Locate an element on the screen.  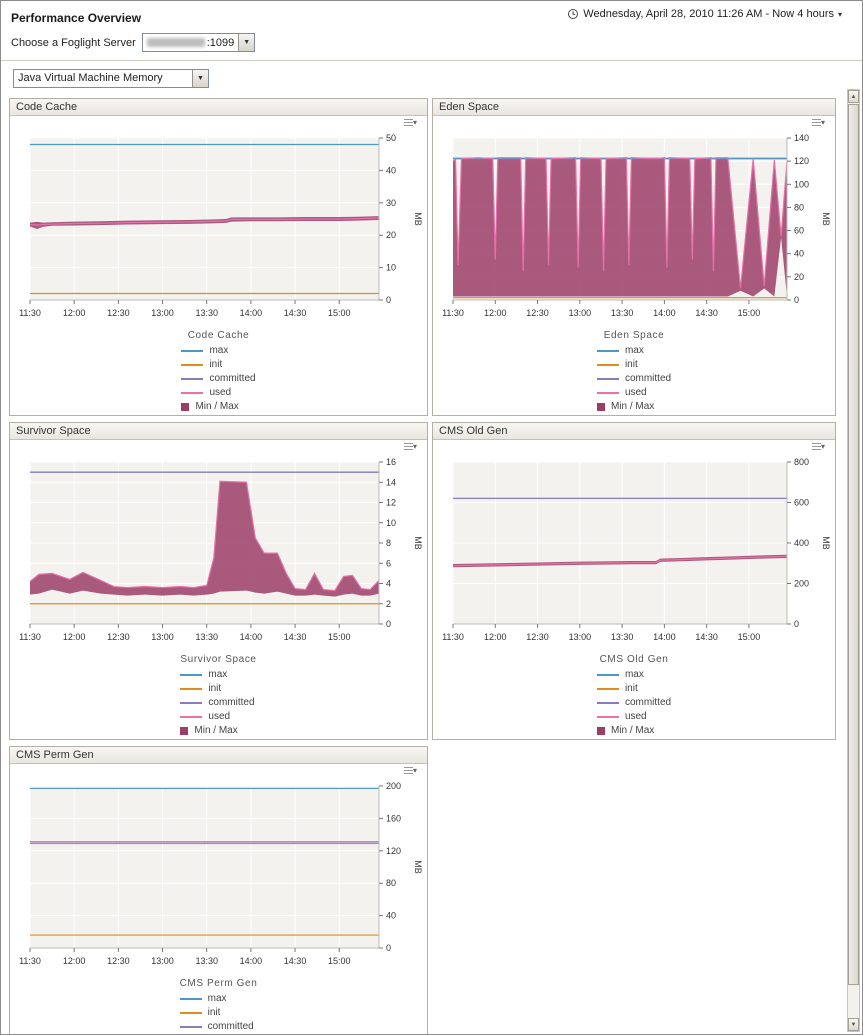
metric-select-value: Java Virtual Machine Memory is located at coordinates (90, 78).